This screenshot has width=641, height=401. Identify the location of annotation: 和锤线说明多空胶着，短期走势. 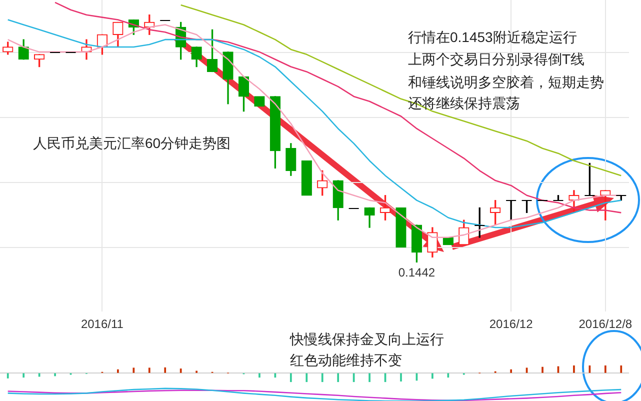
(506, 82).